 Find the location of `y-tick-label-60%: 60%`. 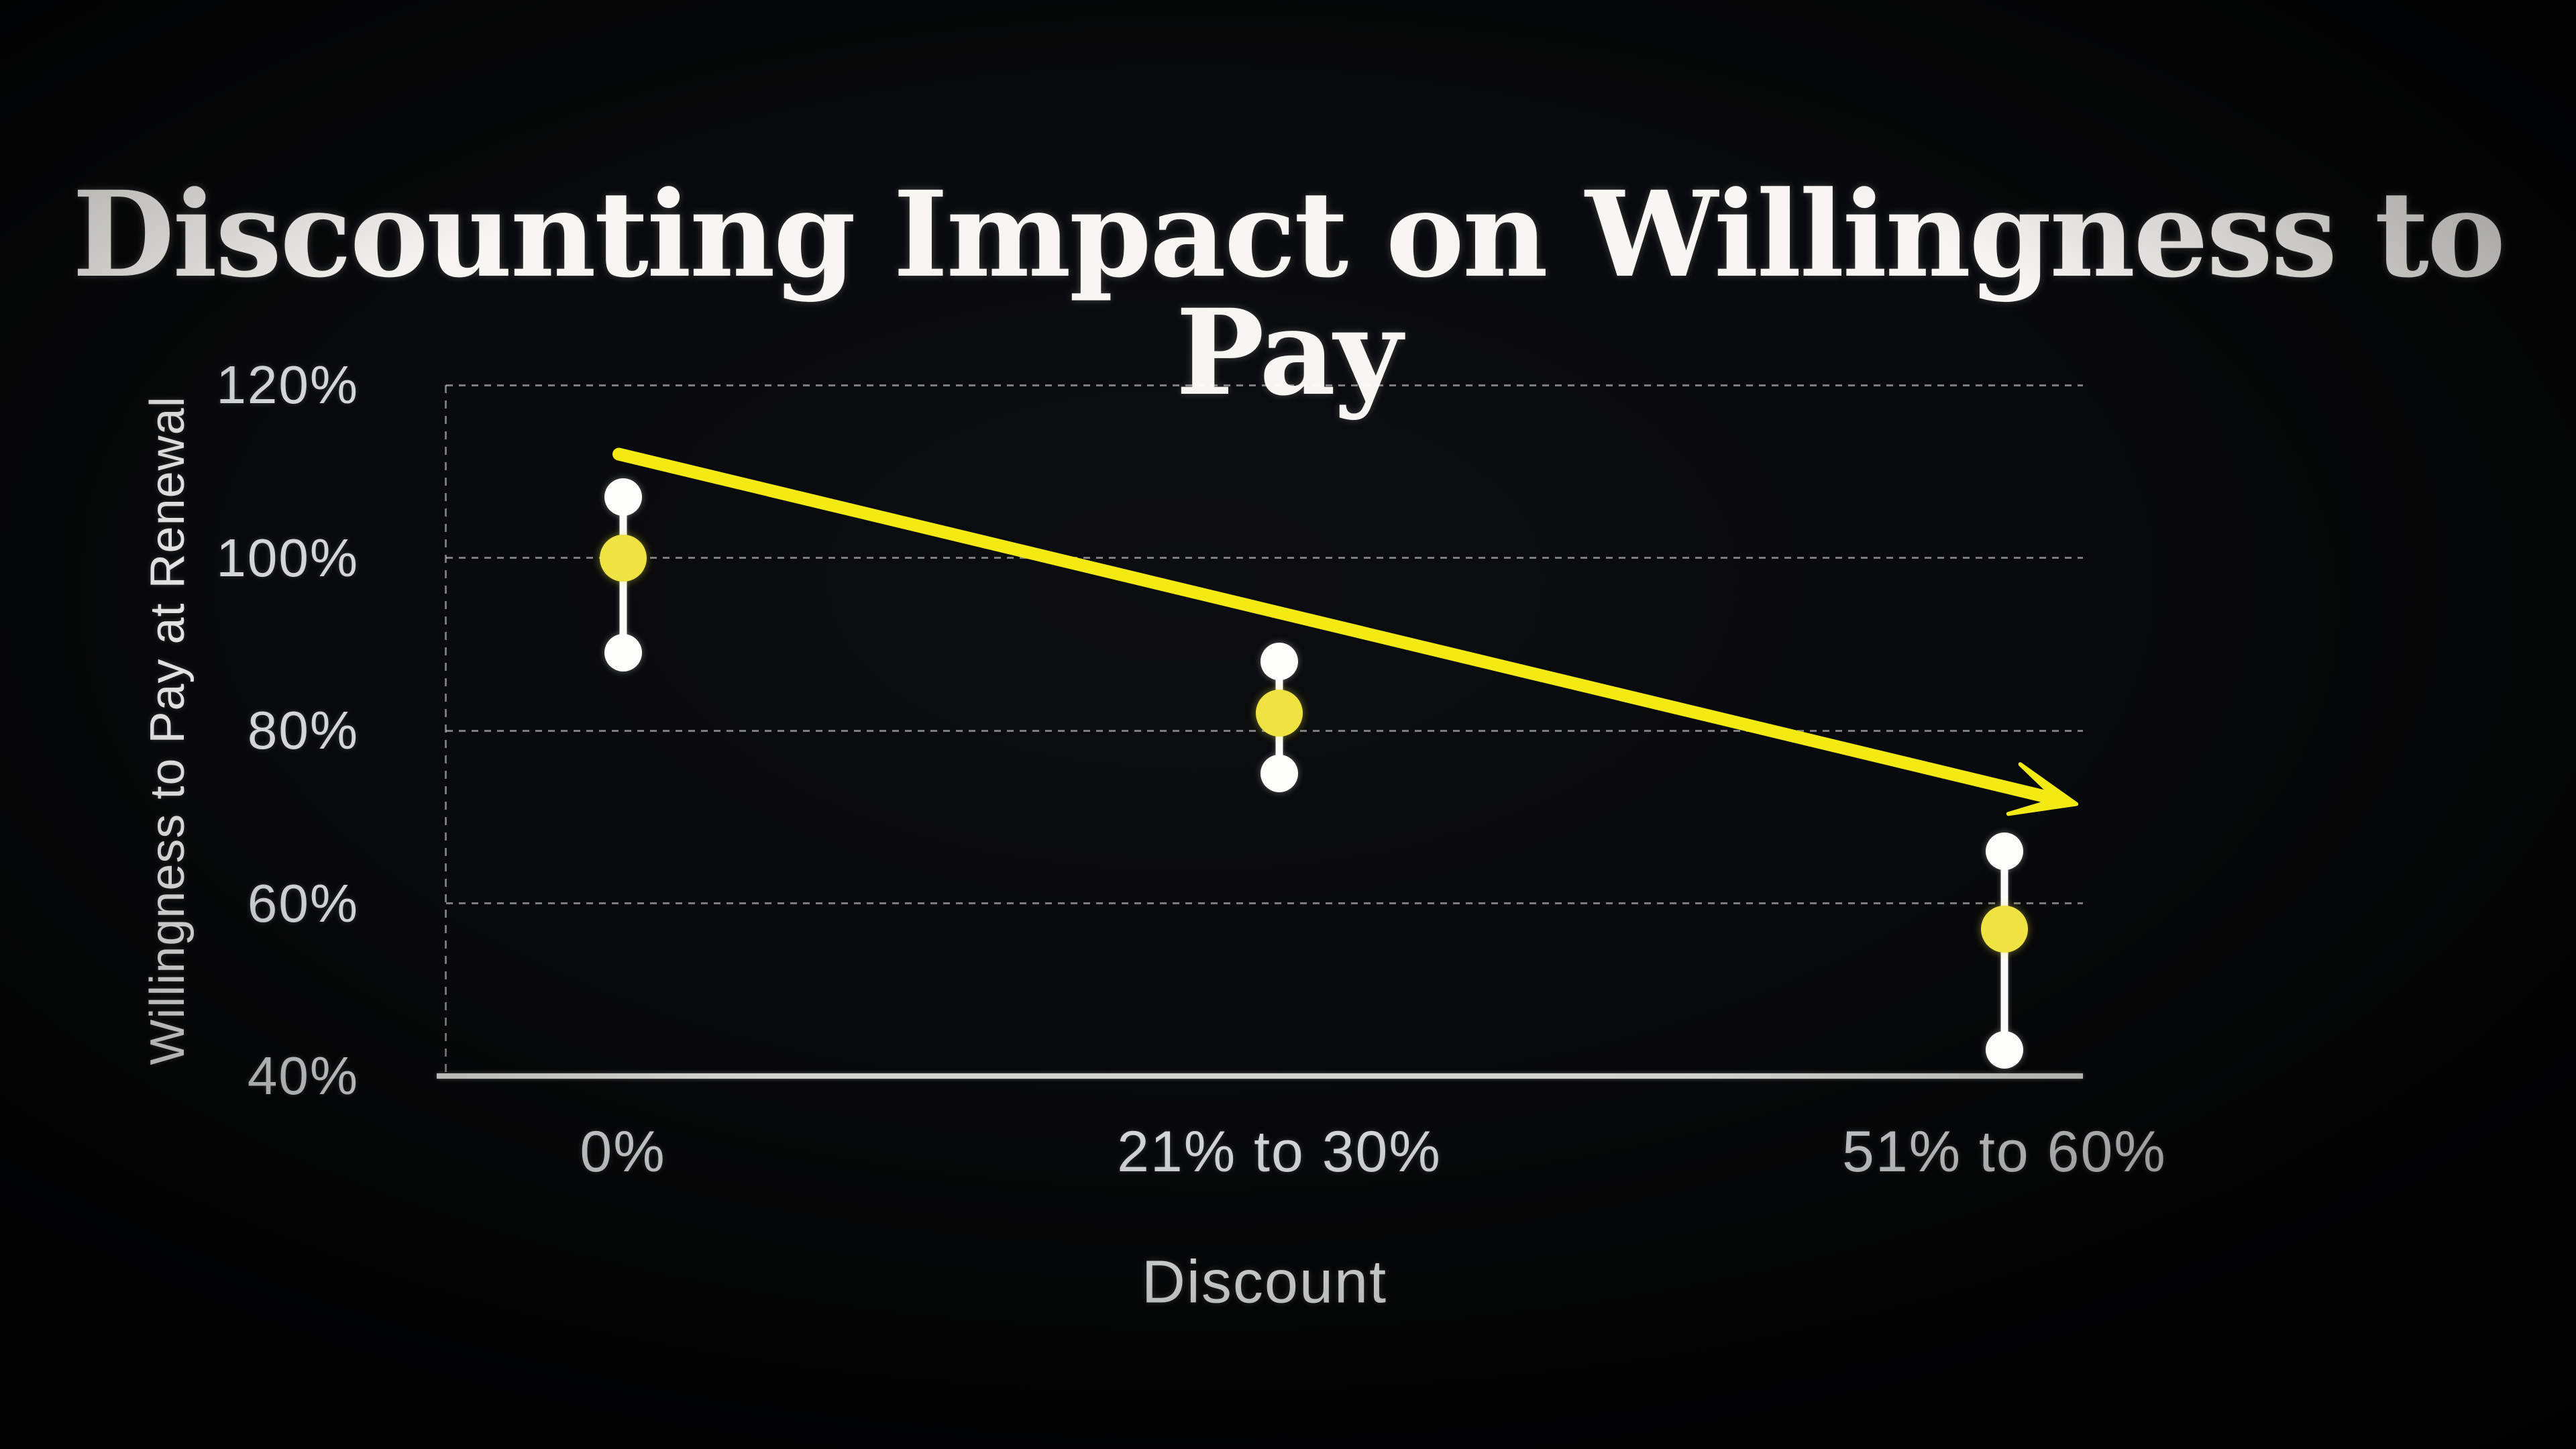

y-tick-label-60%: 60% is located at coordinates (303, 903).